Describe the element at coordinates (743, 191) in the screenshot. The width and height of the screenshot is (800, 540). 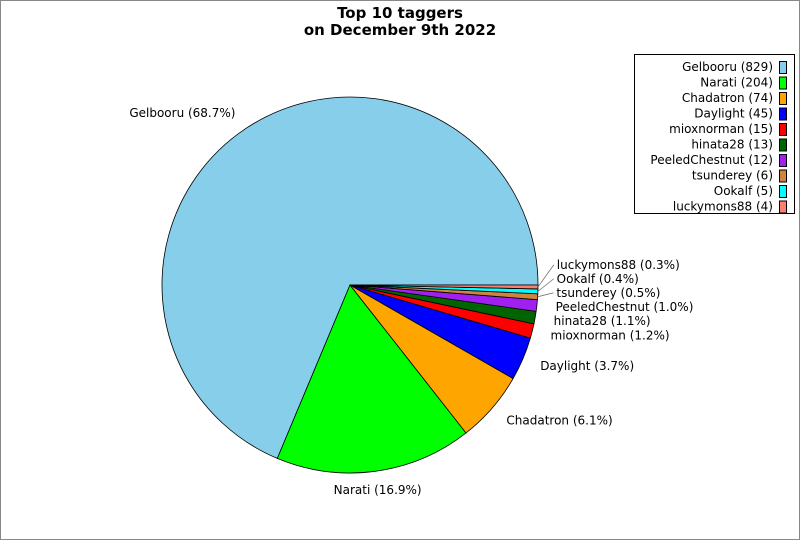
I see `legend-label-ookalf: Ookalf (5)` at that location.